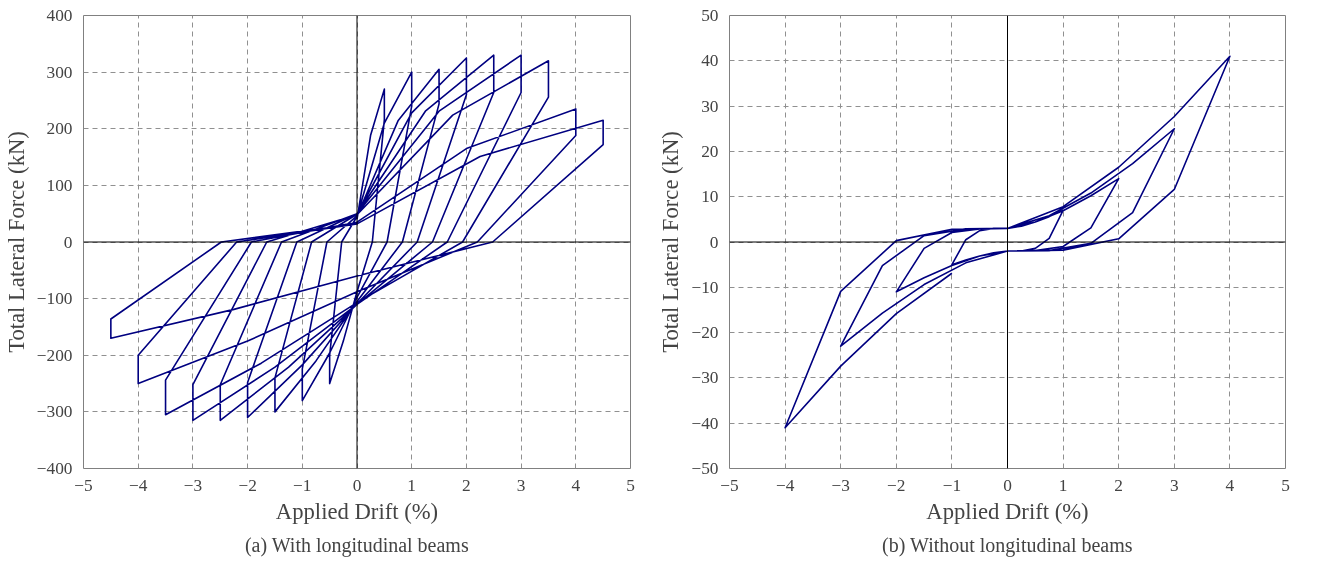 Image resolution: width=1321 pixels, height=564 pixels. Describe the element at coordinates (710, 15) in the screenshot. I see `y-tick-label: 50` at that location.